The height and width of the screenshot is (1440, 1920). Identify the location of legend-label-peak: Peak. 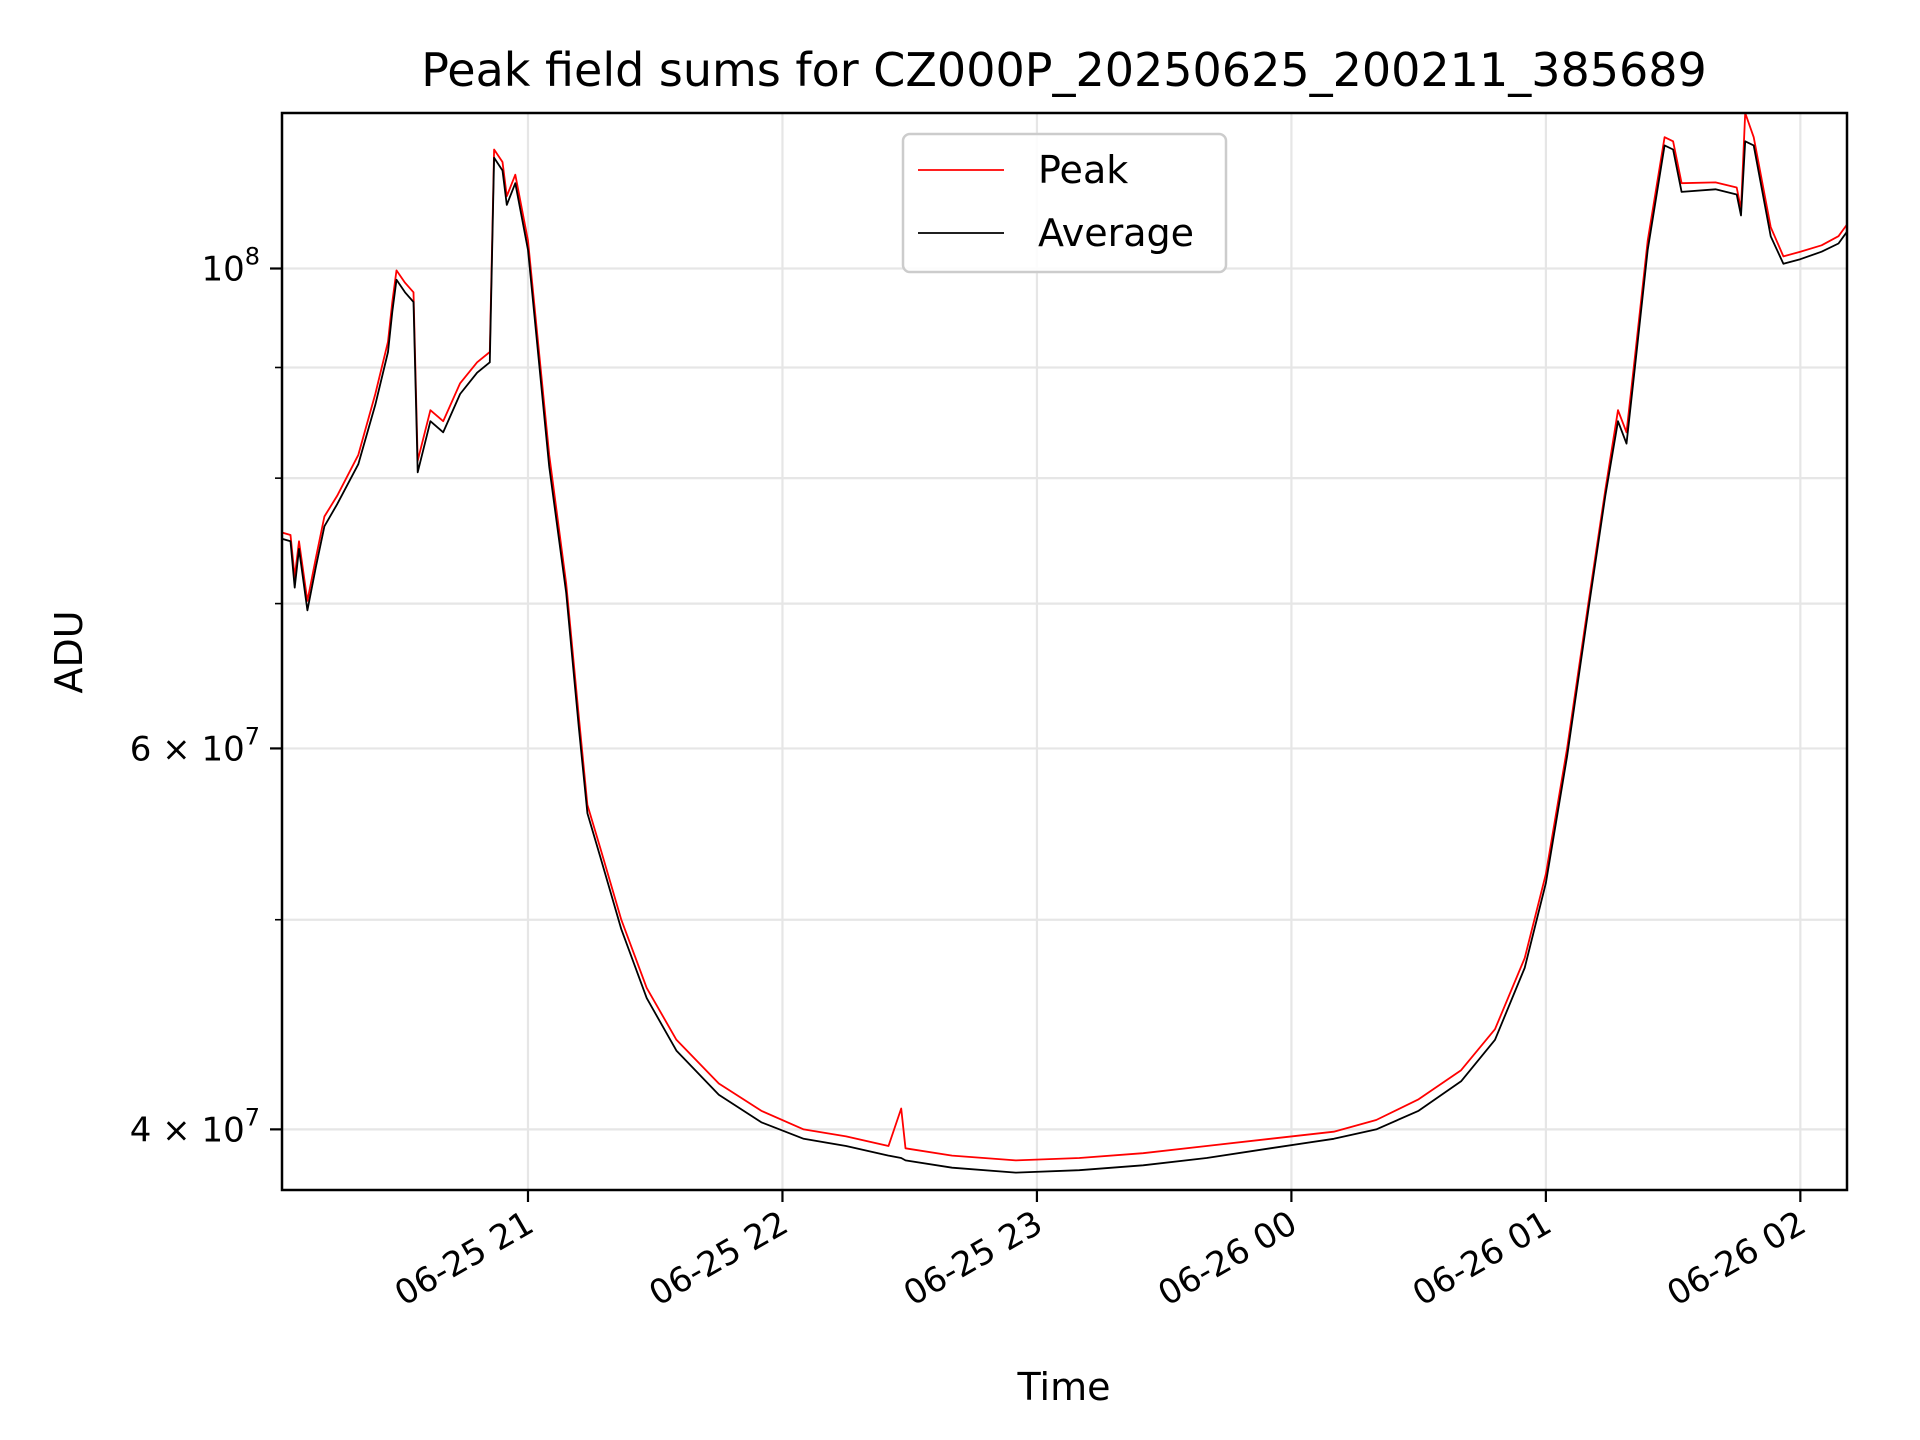
(1083, 170).